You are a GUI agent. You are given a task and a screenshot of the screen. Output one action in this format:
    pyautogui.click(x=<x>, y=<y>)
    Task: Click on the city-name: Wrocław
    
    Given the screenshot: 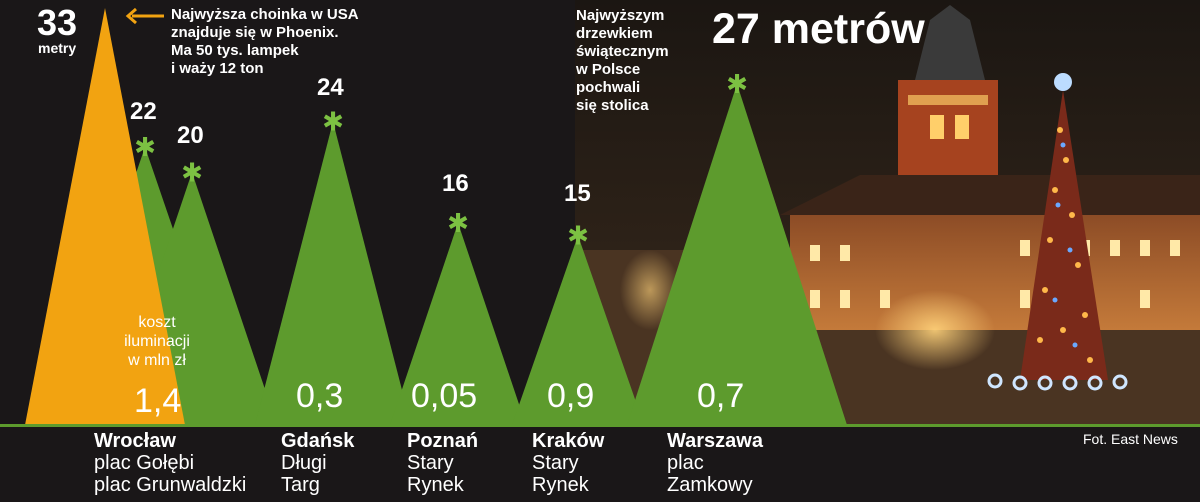 What is the action you would take?
    pyautogui.click(x=135, y=441)
    